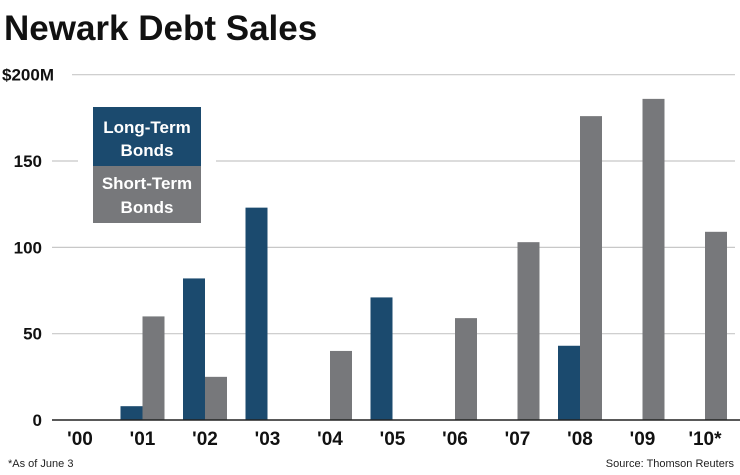 The width and height of the screenshot is (740, 475). What do you see at coordinates (330, 439) in the screenshot?
I see `x-tick-label: '04` at bounding box center [330, 439].